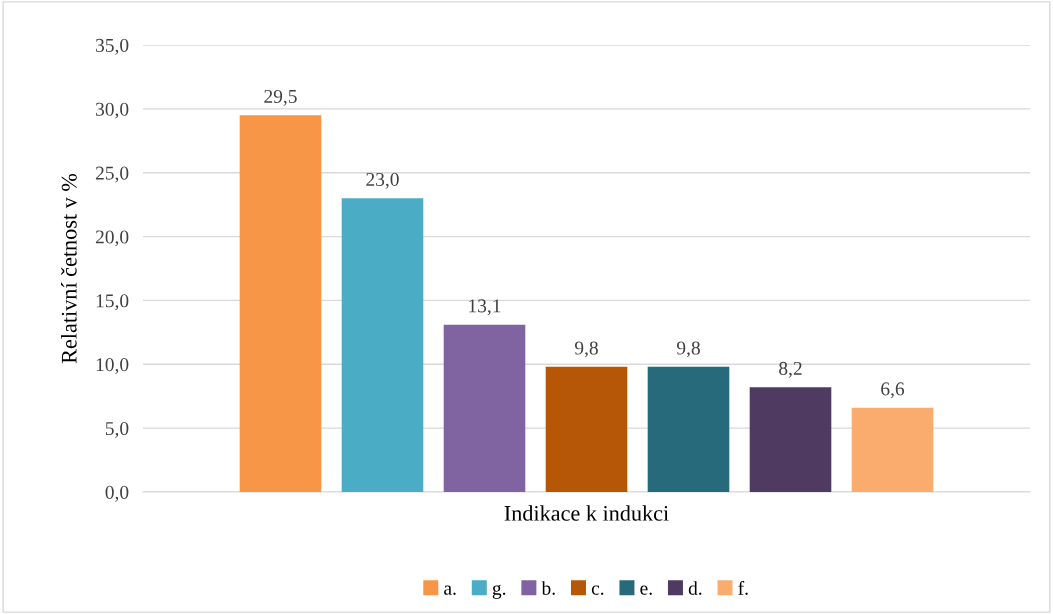 The image size is (1053, 614). I want to click on y-tick-label: 35,0, so click(112, 46).